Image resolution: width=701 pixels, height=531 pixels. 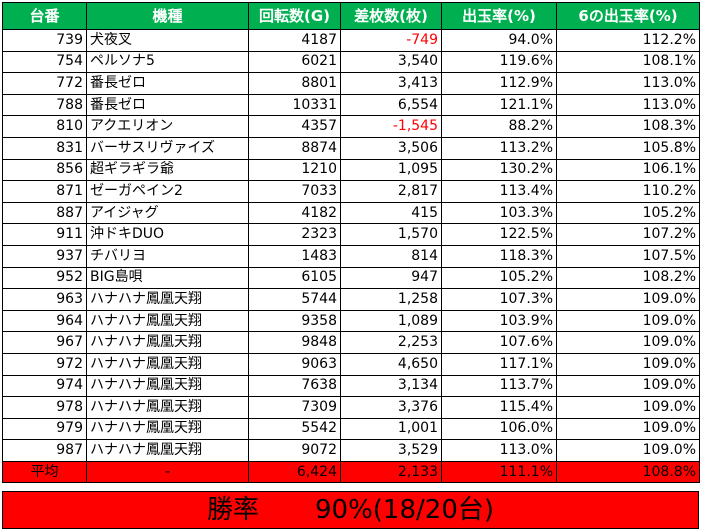 What do you see at coordinates (499, 386) in the screenshot?
I see `cell-payout-rate: 113.7%` at bounding box center [499, 386].